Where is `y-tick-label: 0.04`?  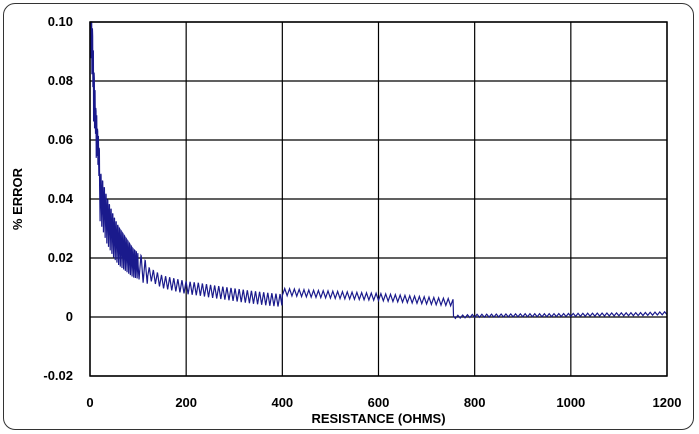 y-tick-label: 0.04 is located at coordinates (61, 198).